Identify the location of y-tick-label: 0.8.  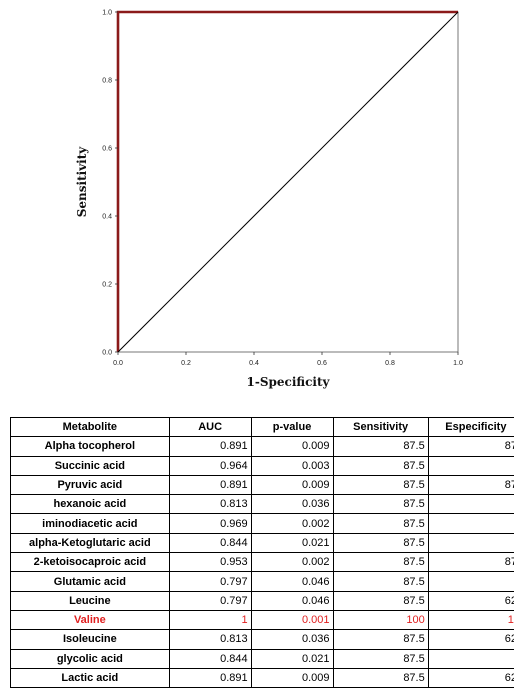
(107, 81).